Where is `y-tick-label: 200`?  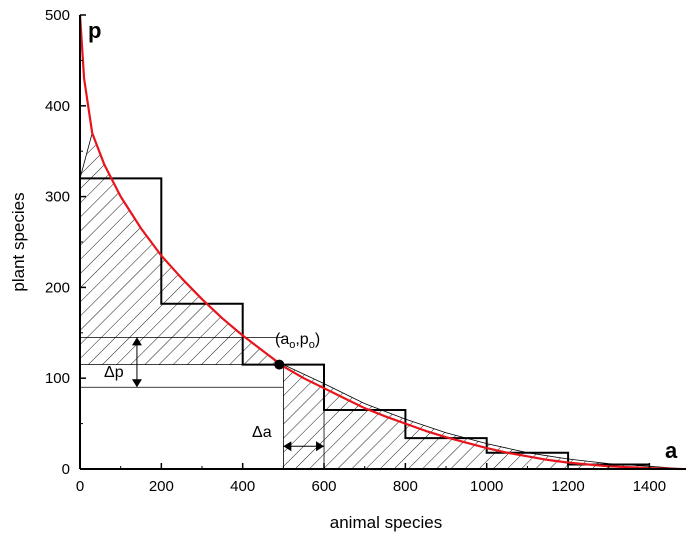
y-tick-label: 200 is located at coordinates (57, 287).